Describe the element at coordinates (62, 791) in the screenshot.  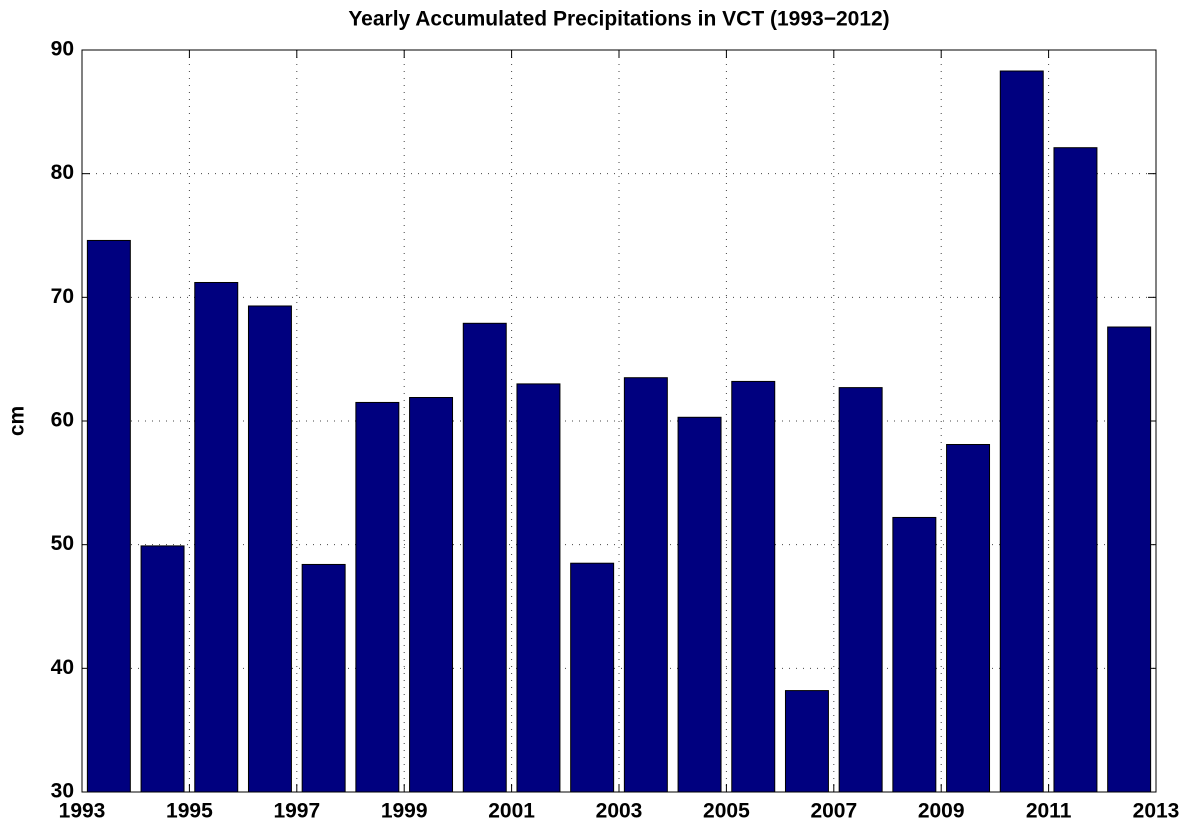
I see `y-tick-label: 30` at that location.